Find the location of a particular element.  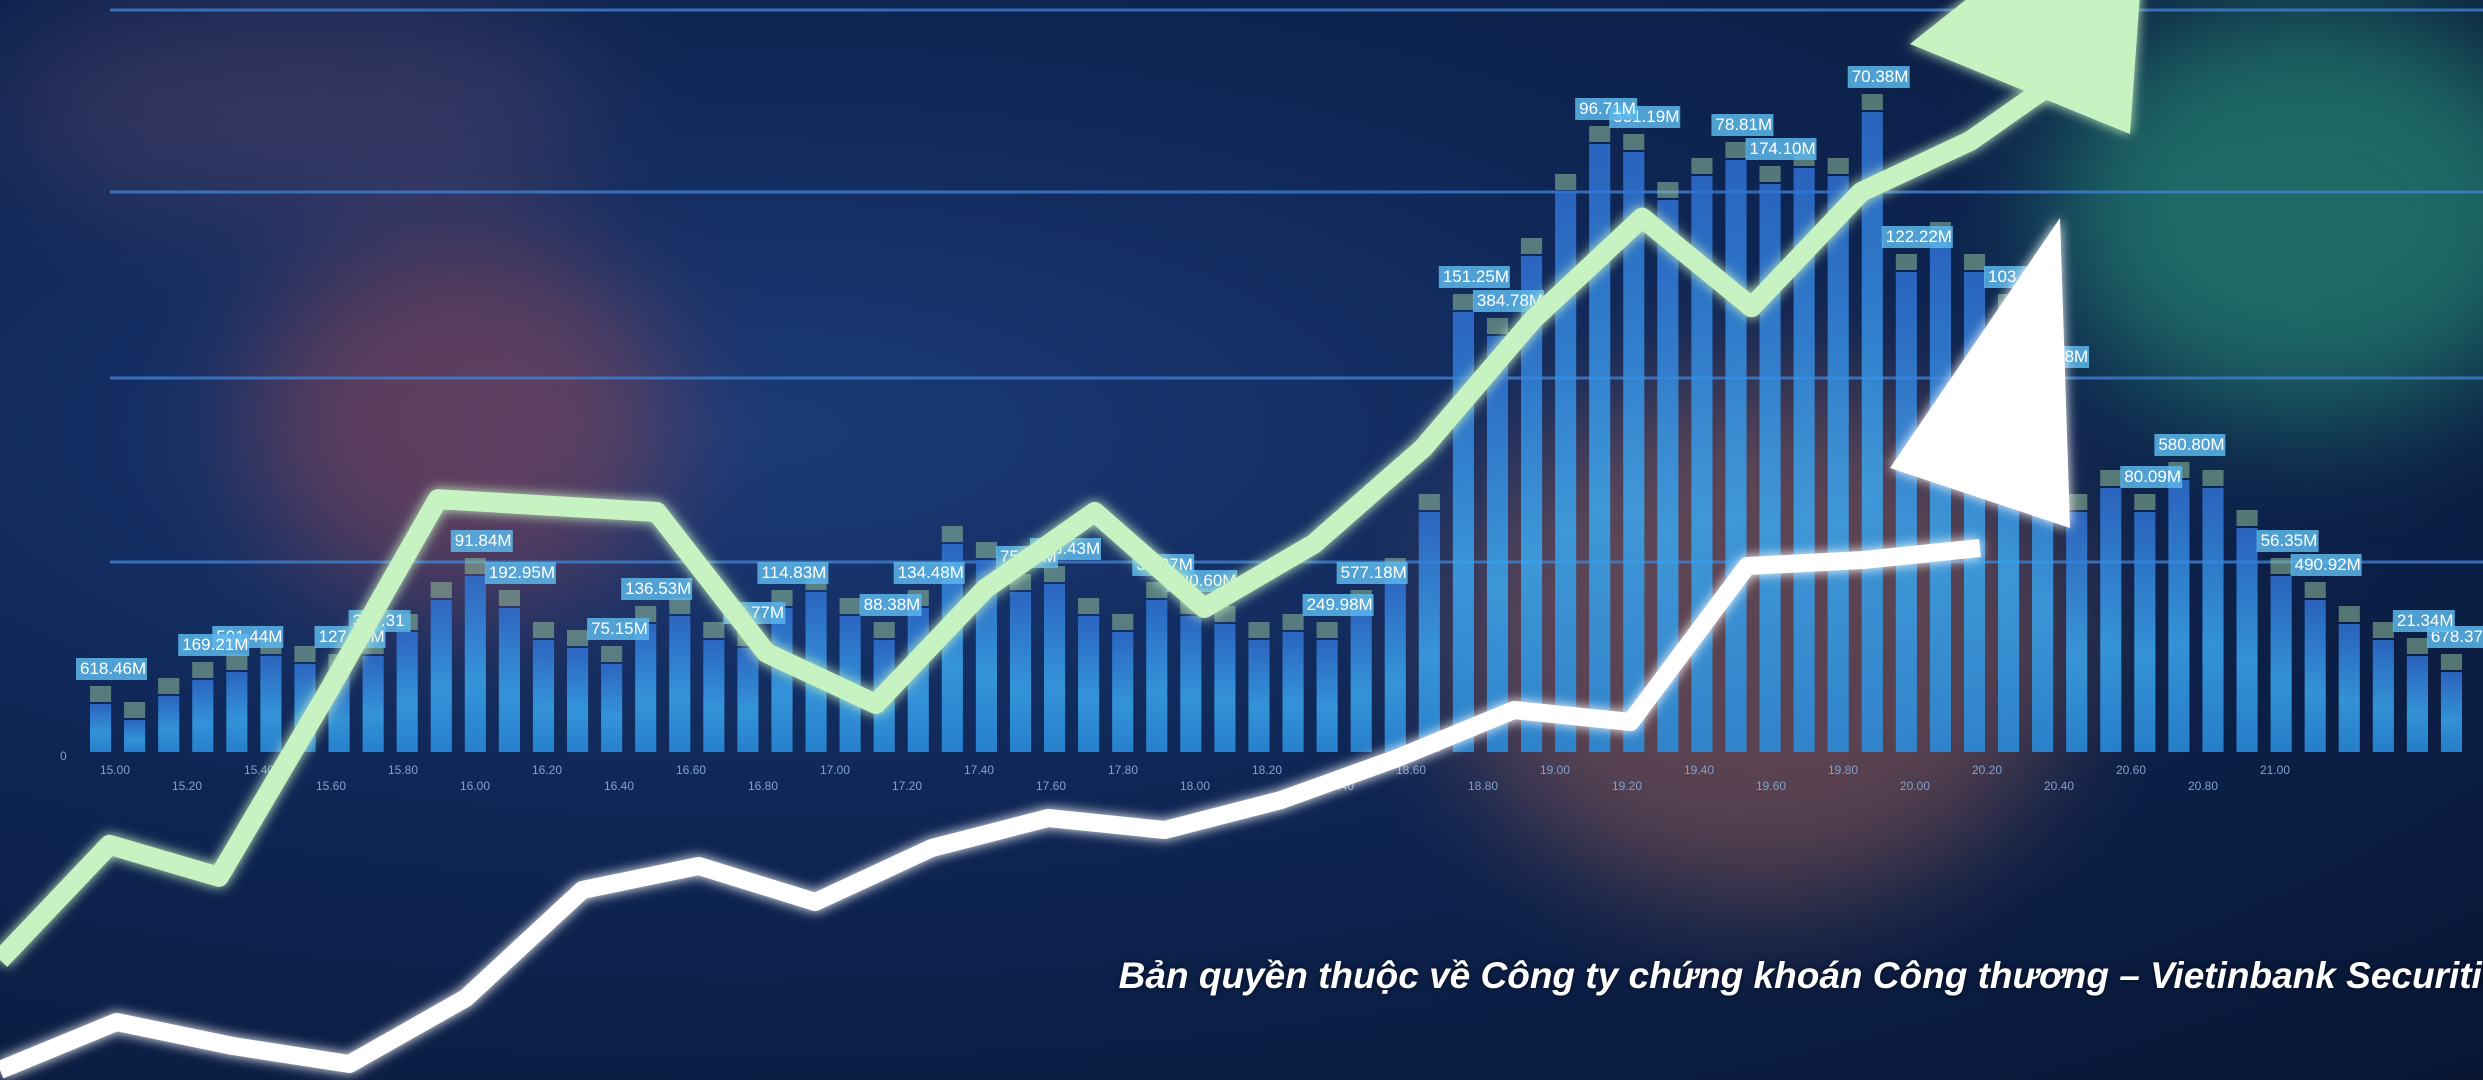

time-tick-label: 17.40 is located at coordinates (979, 770).